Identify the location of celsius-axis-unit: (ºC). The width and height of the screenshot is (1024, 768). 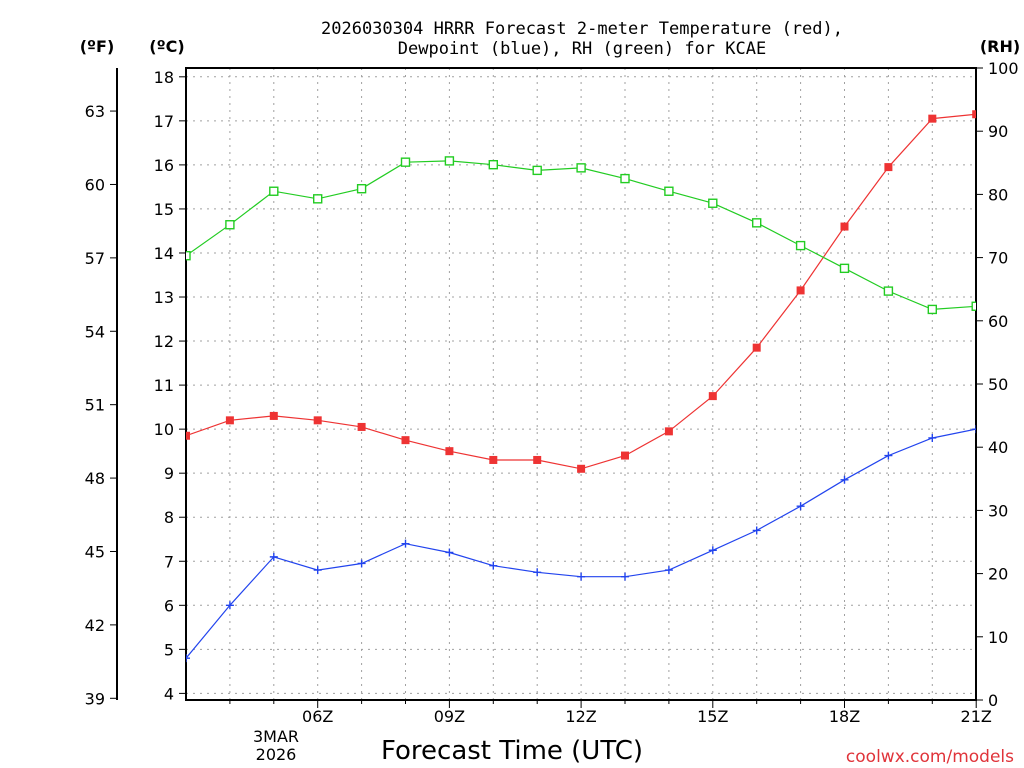
(166, 46).